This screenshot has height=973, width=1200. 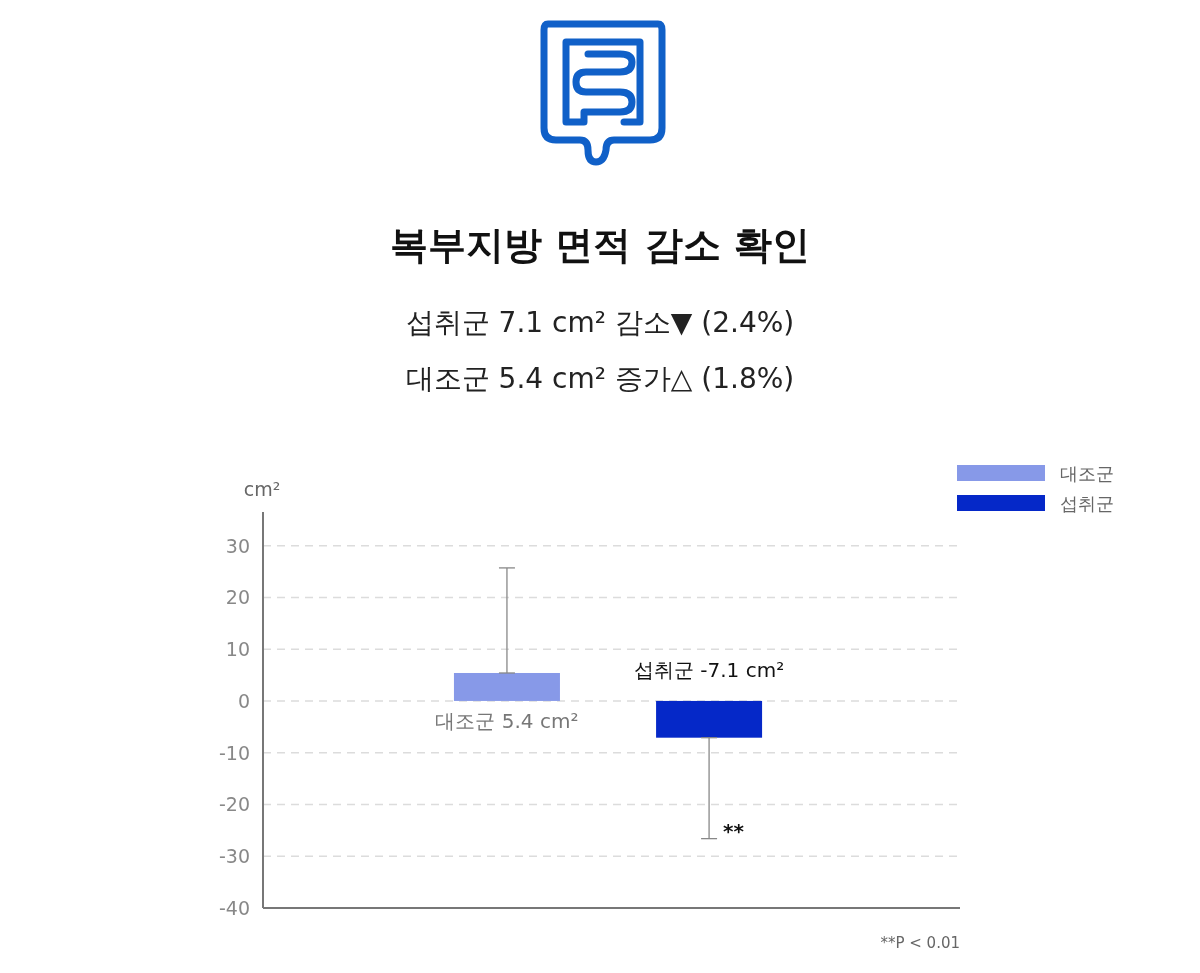 What do you see at coordinates (234, 752) in the screenshot?
I see `y-tick-label: -10` at bounding box center [234, 752].